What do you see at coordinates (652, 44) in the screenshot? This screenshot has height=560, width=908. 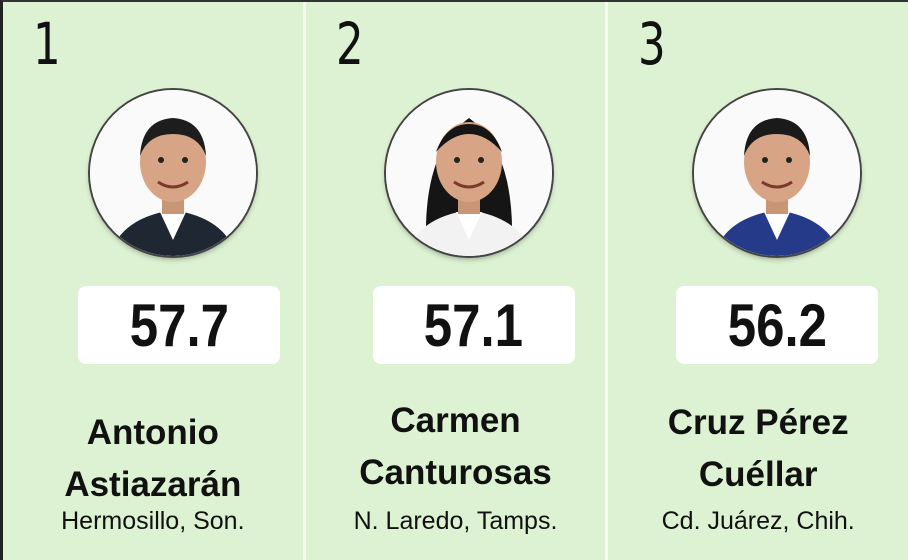 I see `rank-number: 3` at bounding box center [652, 44].